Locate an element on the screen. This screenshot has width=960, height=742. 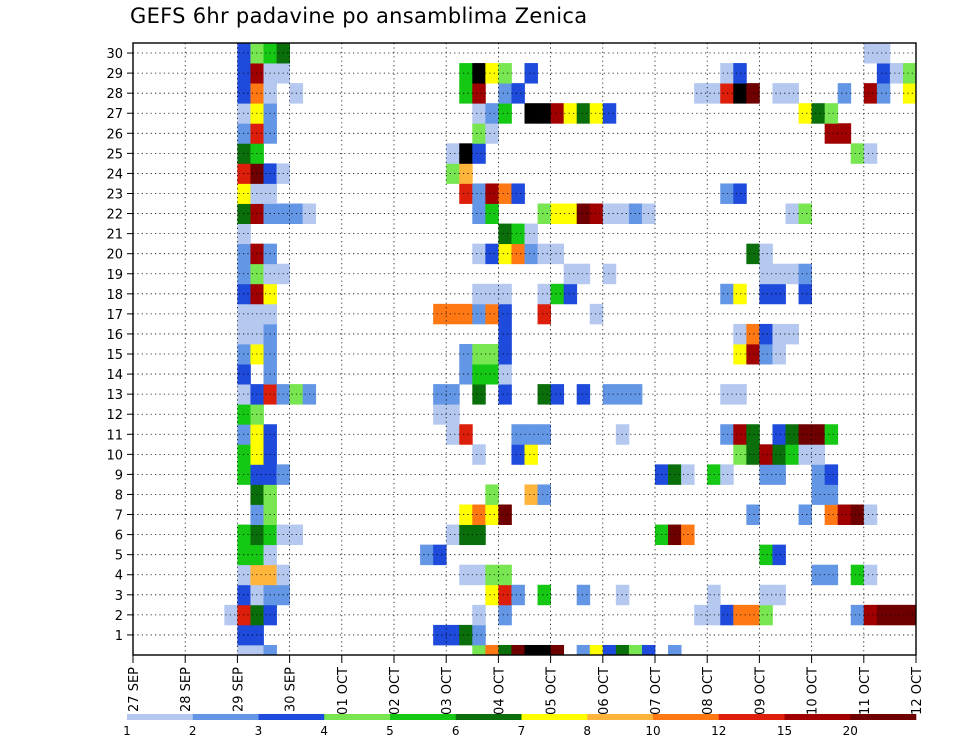
x-tick-label: 09 OCT is located at coordinates (760, 691).